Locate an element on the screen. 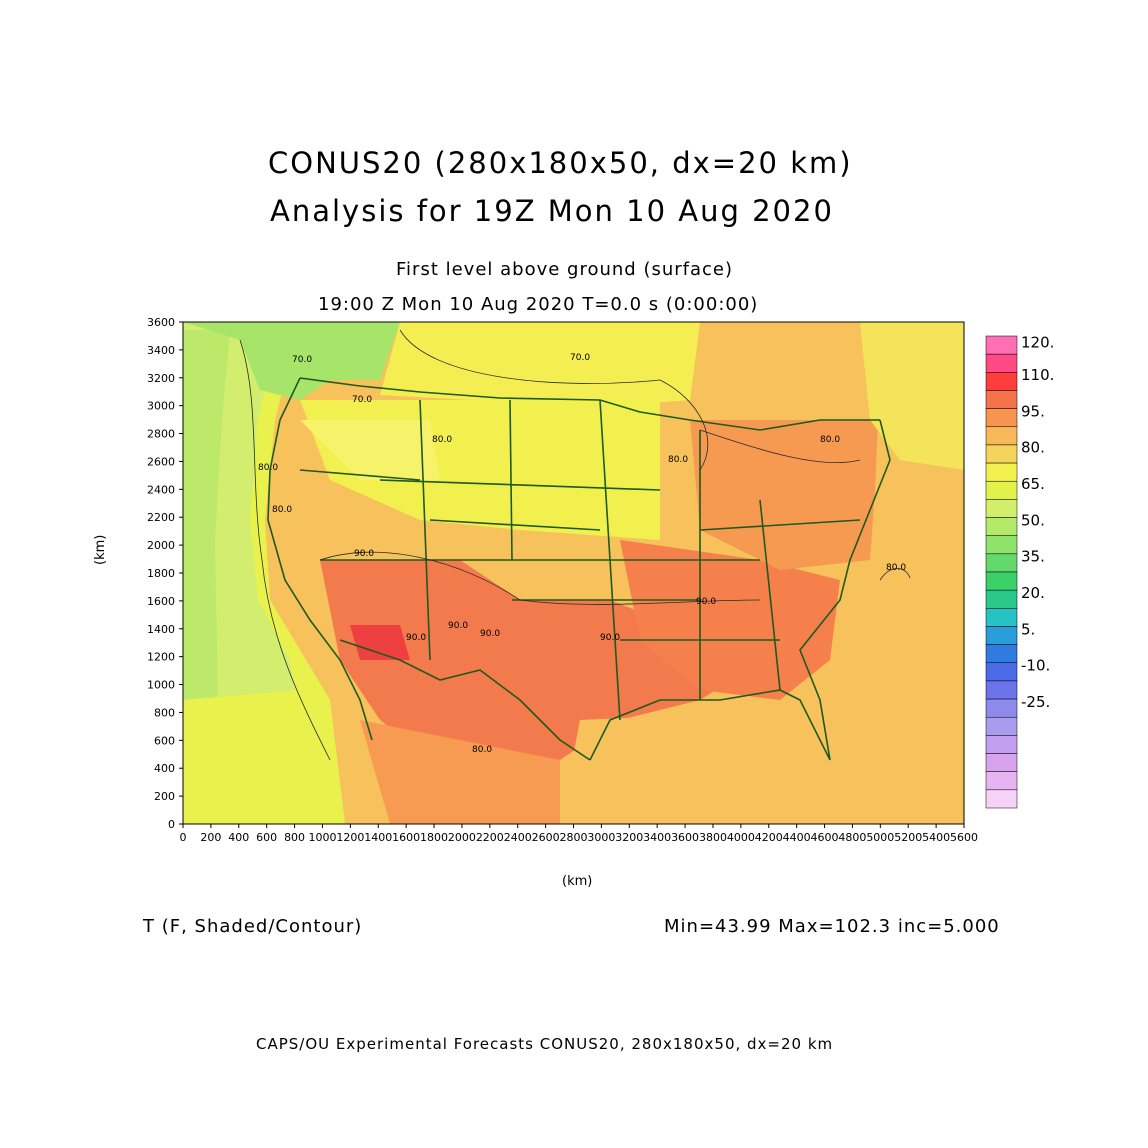 The width and height of the screenshot is (1148, 1148). x-tick-label: 600 is located at coordinates (266, 837).